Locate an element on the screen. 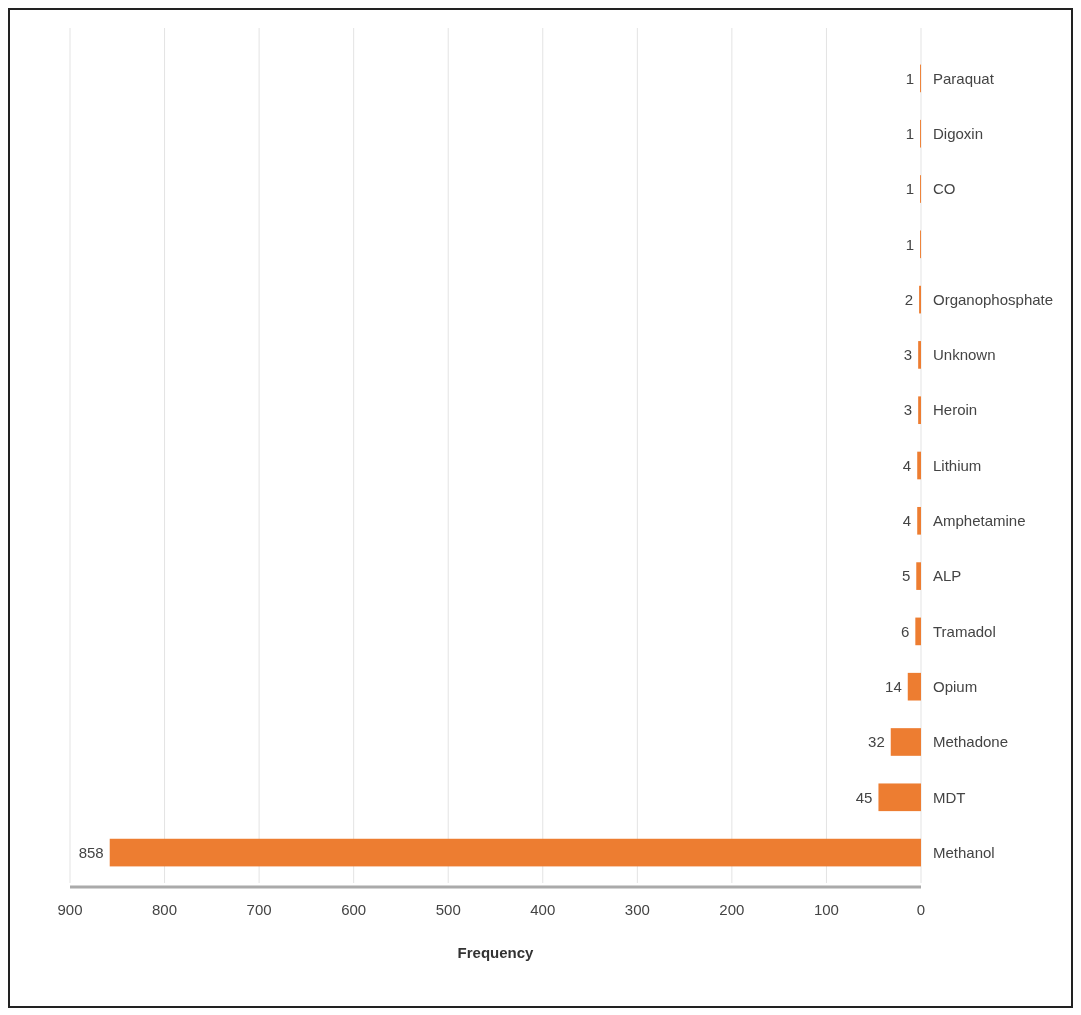 The image size is (1081, 1015). y-tick-label: Organophosphate is located at coordinates (993, 299).